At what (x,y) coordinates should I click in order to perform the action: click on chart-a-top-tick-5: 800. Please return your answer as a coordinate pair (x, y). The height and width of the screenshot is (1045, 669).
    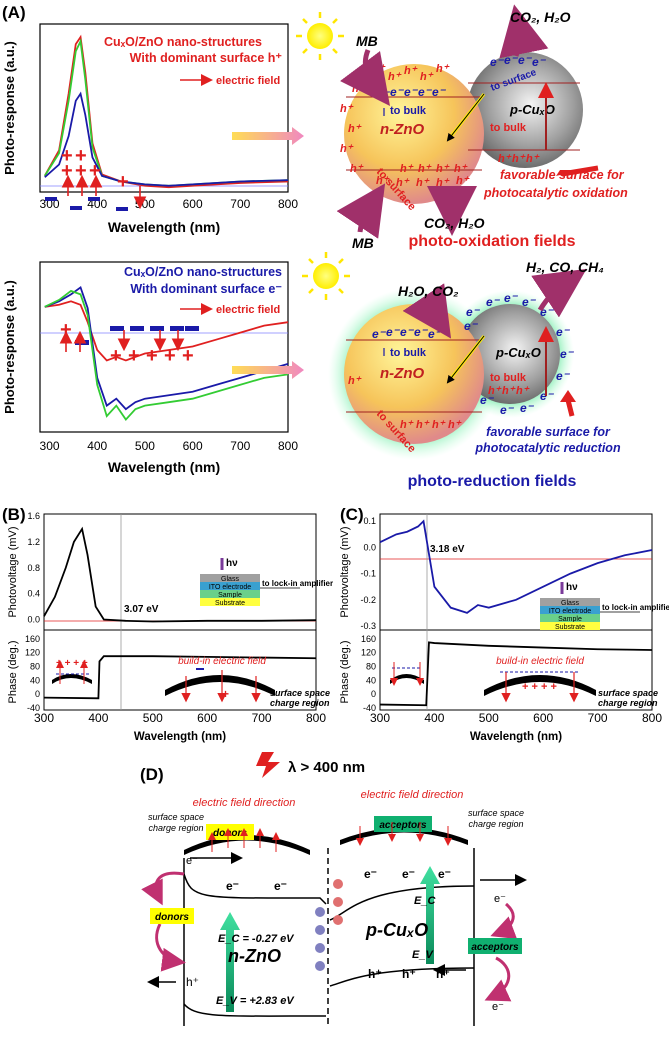
    Looking at the image, I should click on (288, 204).